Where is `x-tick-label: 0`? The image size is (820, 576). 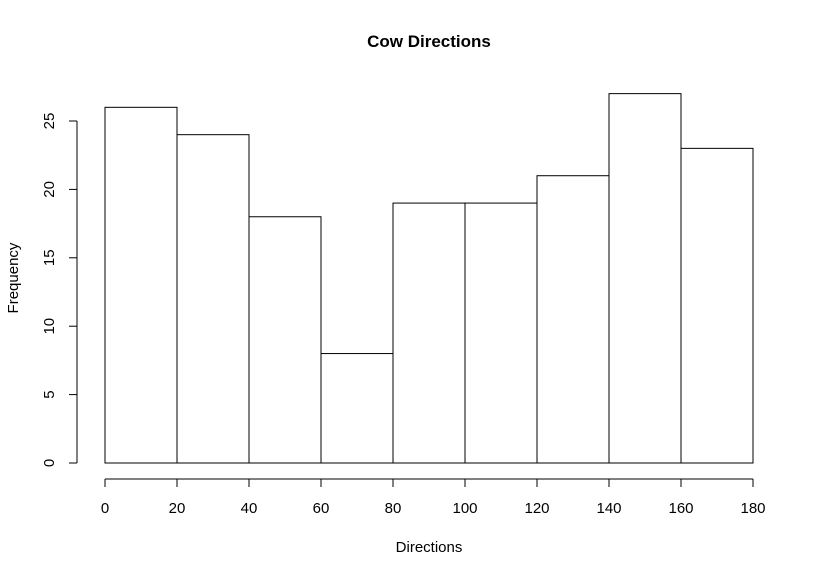
x-tick-label: 0 is located at coordinates (105, 508).